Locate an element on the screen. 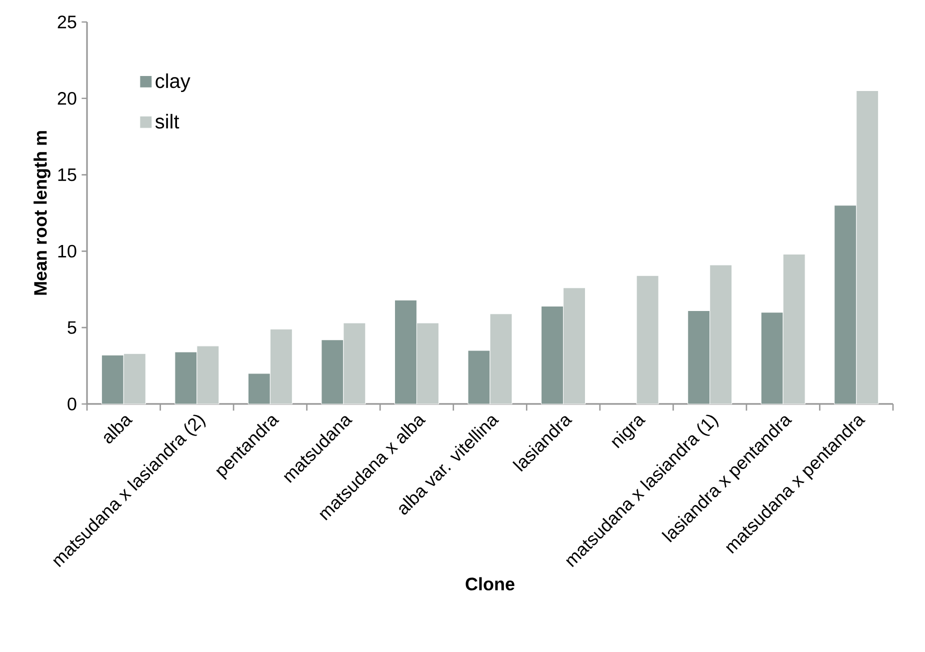  y-tick-label: 20 is located at coordinates (67, 98).